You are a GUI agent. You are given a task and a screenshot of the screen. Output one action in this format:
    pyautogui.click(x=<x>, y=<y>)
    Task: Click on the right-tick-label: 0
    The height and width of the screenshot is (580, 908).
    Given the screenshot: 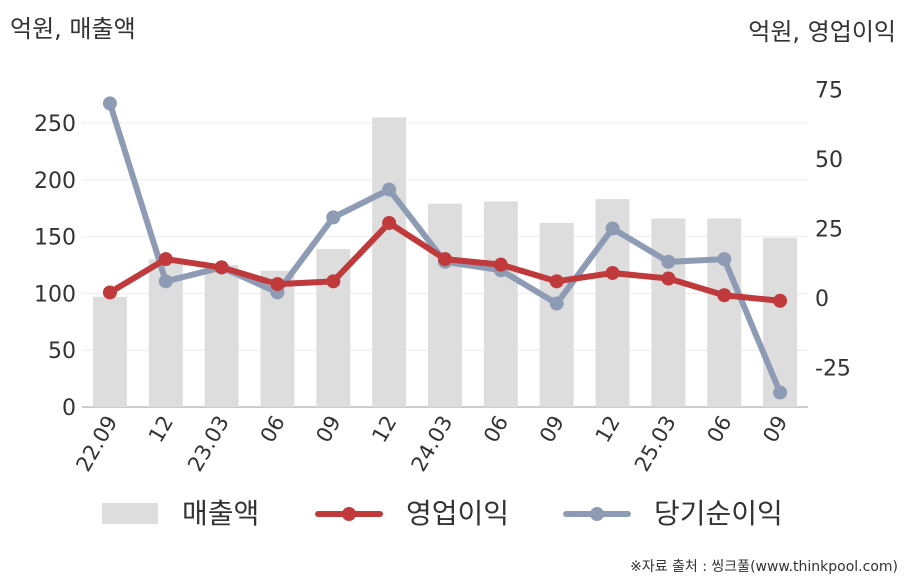 What is the action you would take?
    pyautogui.click(x=822, y=299)
    